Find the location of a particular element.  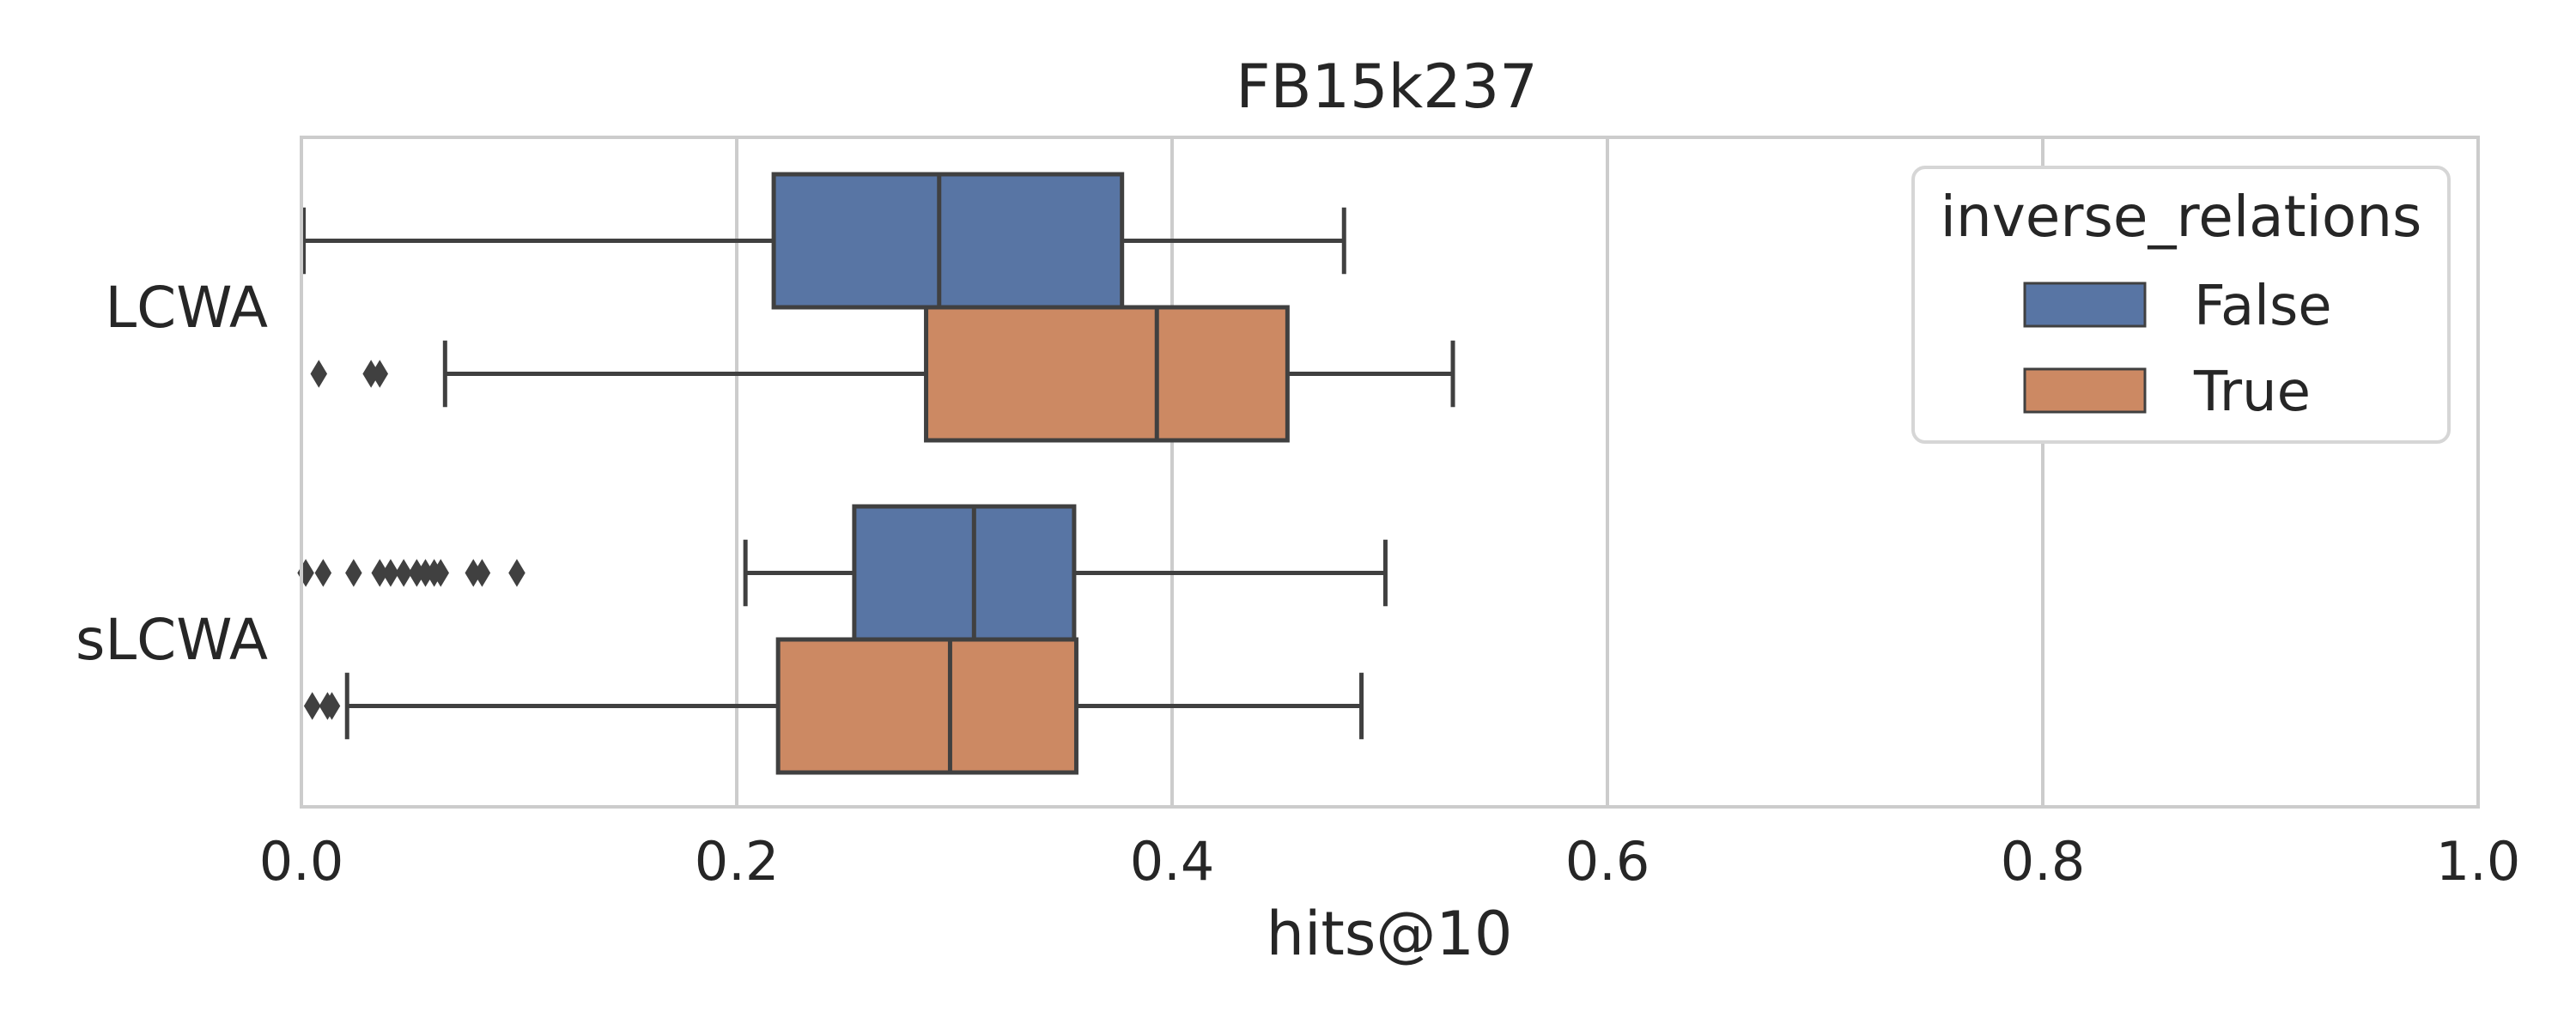

x-tick-label: 0.0 is located at coordinates (301, 861).